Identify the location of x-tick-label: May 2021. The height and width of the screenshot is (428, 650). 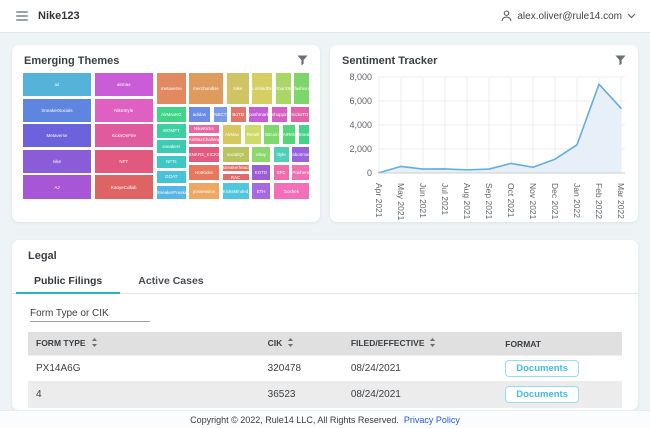
(401, 202).